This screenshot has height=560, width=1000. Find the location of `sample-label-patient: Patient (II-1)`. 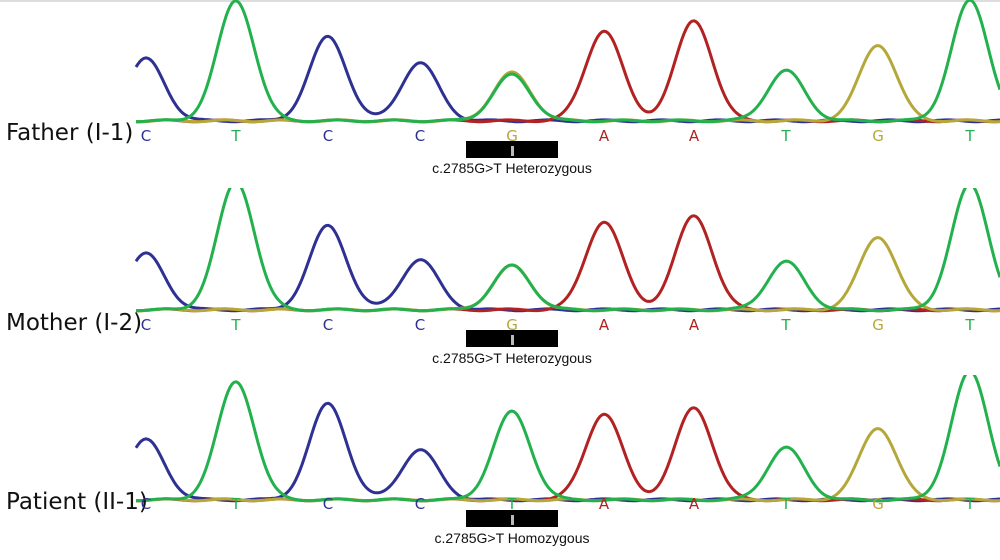

sample-label-patient: Patient (II-1) is located at coordinates (77, 502).